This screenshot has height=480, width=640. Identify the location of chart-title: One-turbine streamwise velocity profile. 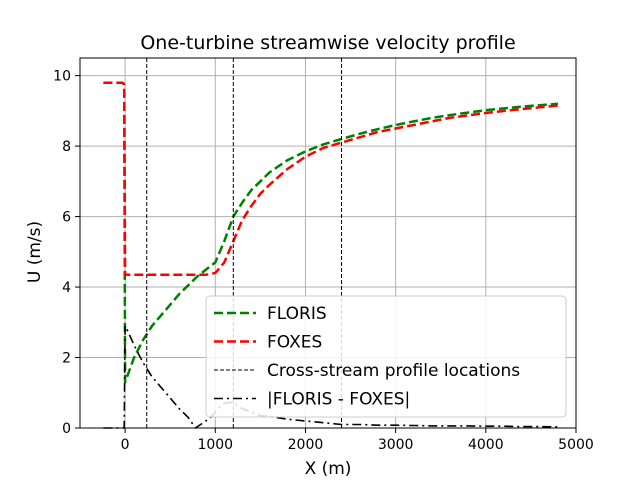
(327, 43).